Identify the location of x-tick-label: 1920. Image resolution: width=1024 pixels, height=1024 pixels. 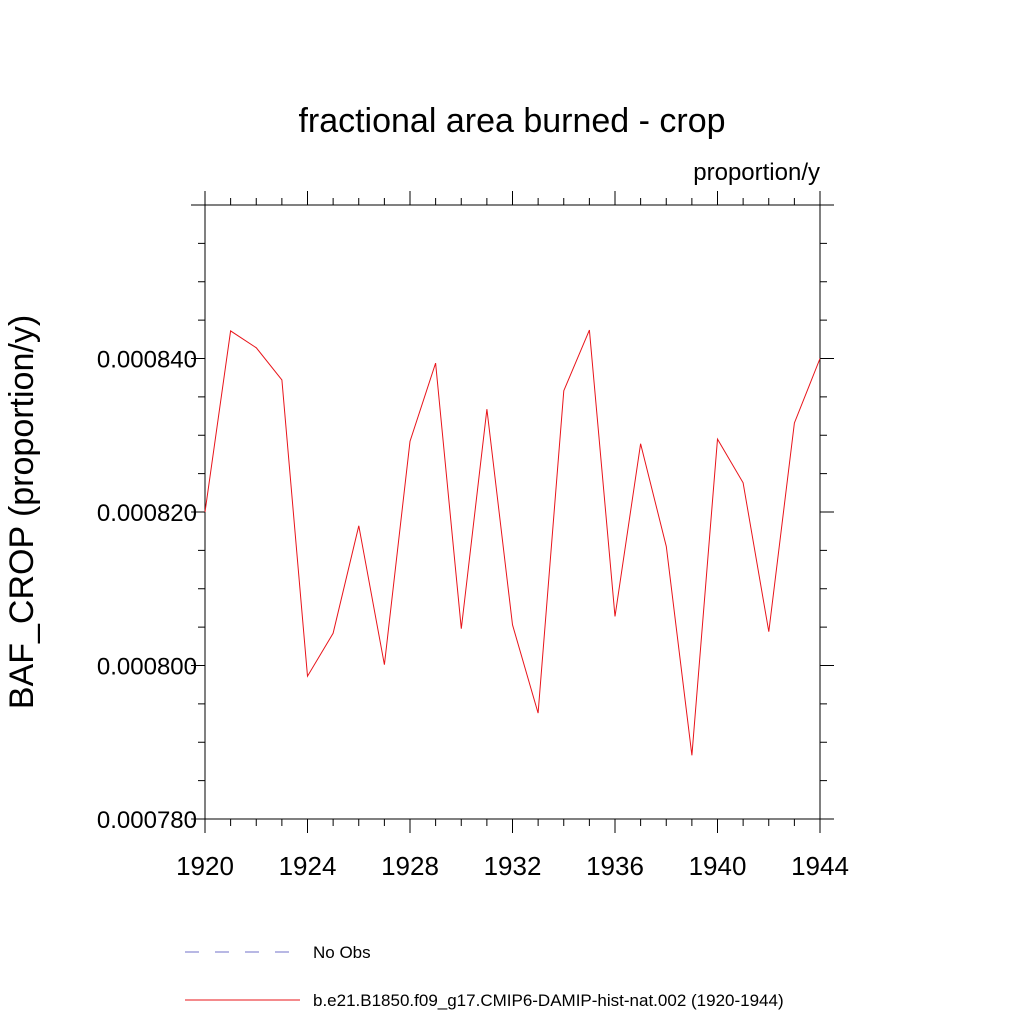
(205, 866).